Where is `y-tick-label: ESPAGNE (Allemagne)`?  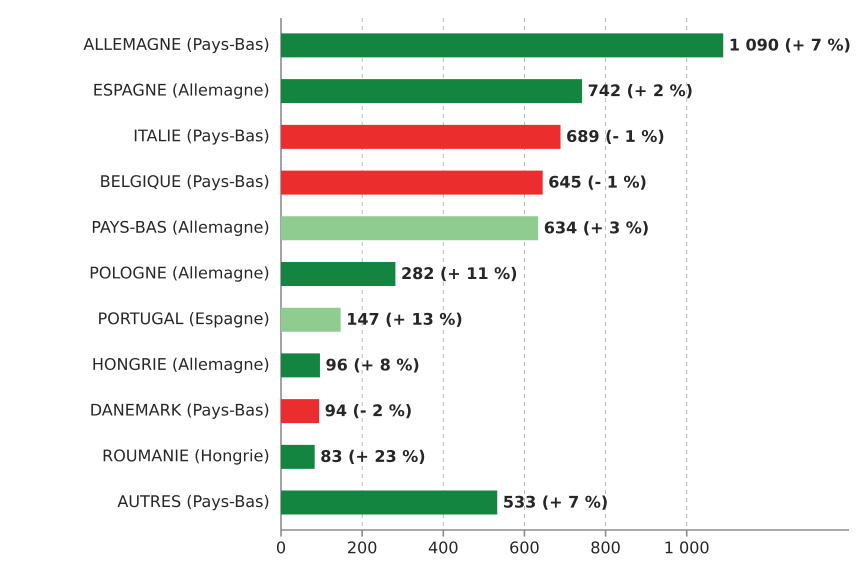 y-tick-label: ESPAGNE (Allemagne) is located at coordinates (181, 91).